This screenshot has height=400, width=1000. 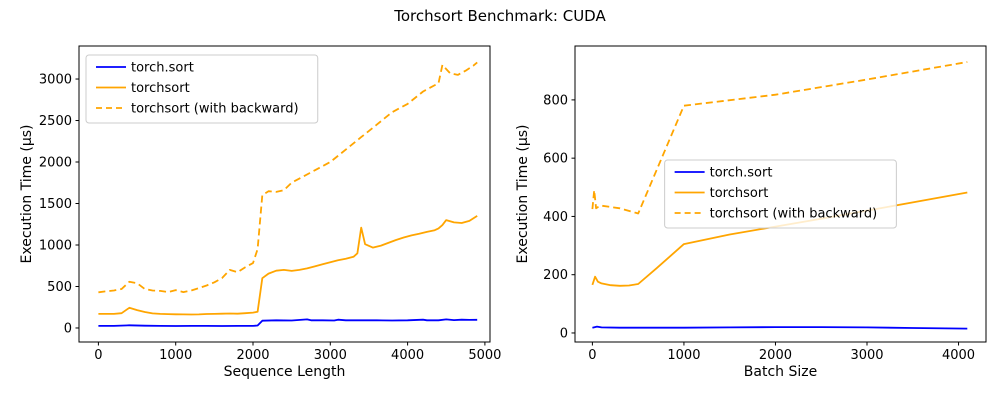 I want to click on y-tick-label: 800, so click(x=555, y=100).